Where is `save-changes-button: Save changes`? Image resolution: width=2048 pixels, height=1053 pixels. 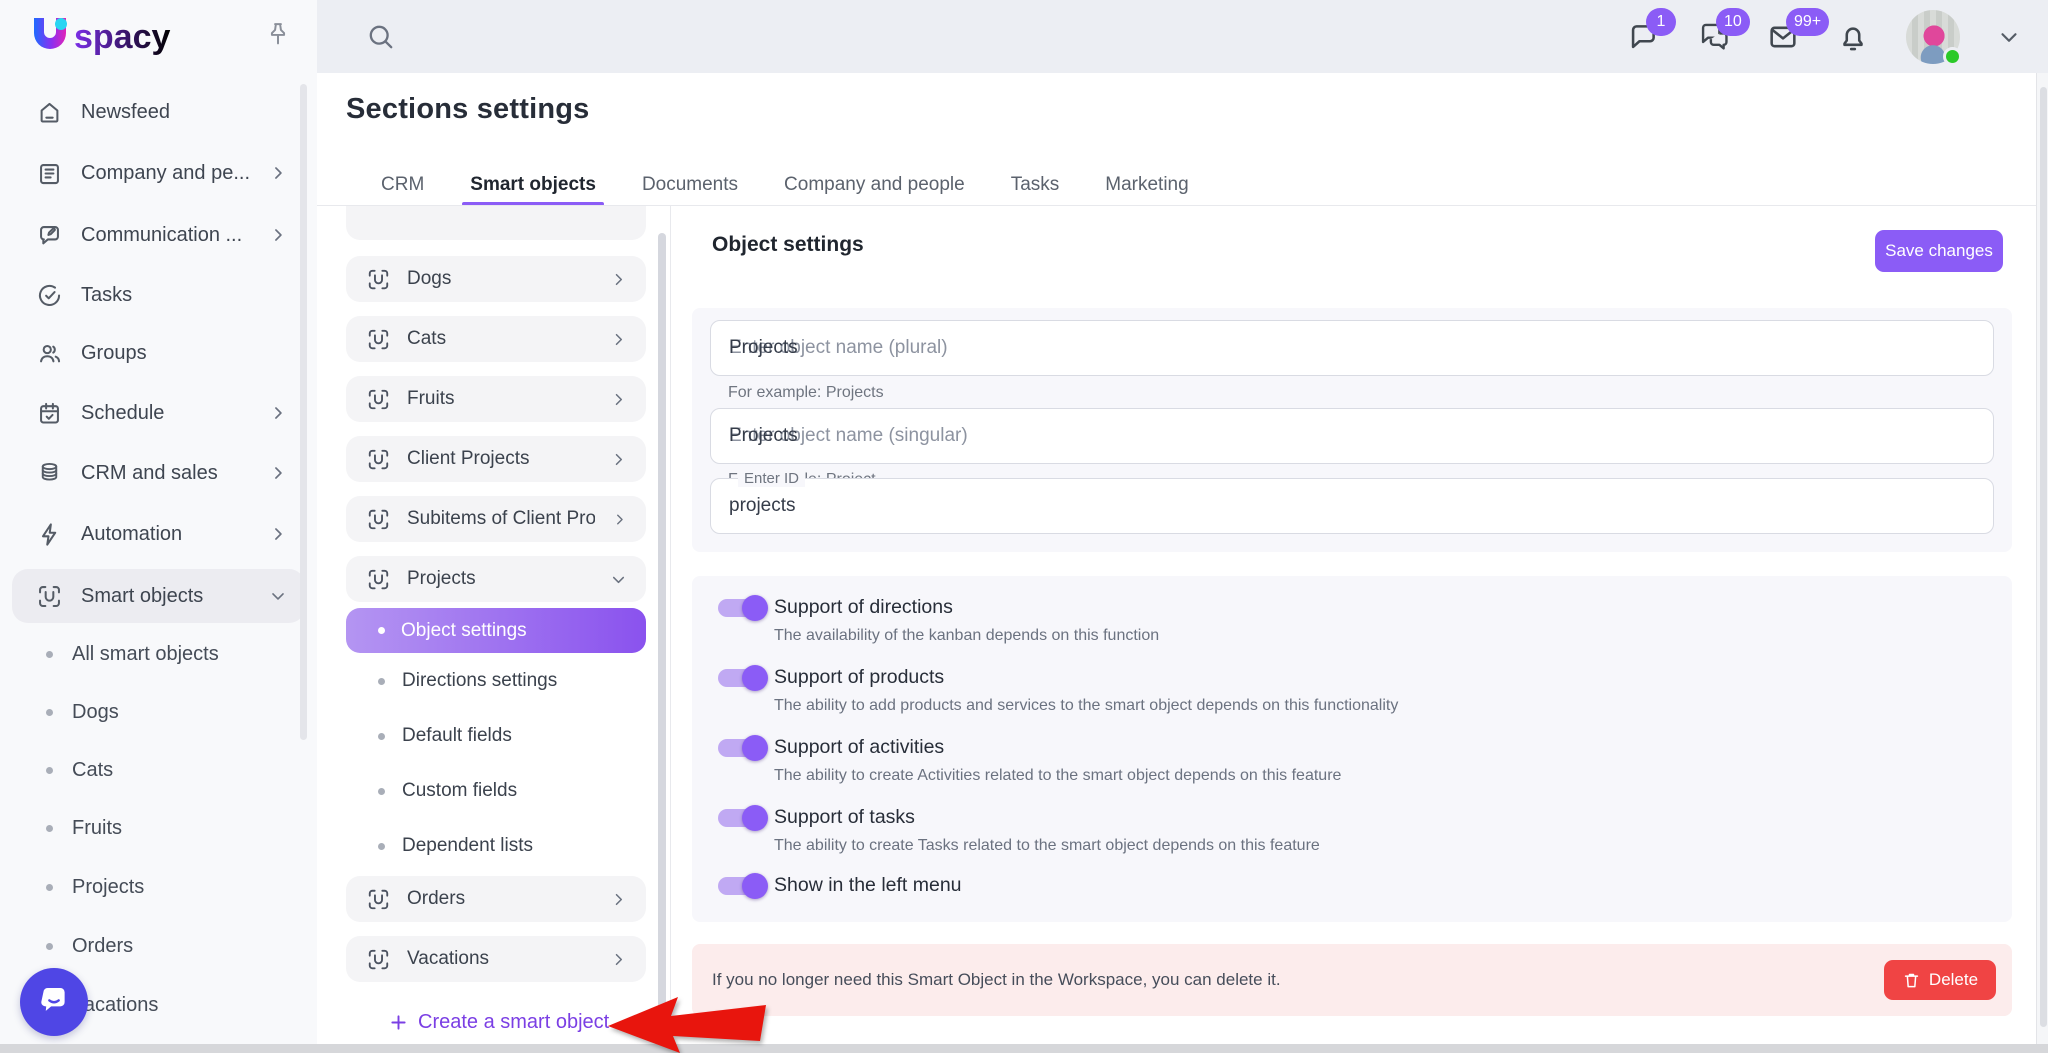
save-changes-button: Save changes is located at coordinates (1939, 251).